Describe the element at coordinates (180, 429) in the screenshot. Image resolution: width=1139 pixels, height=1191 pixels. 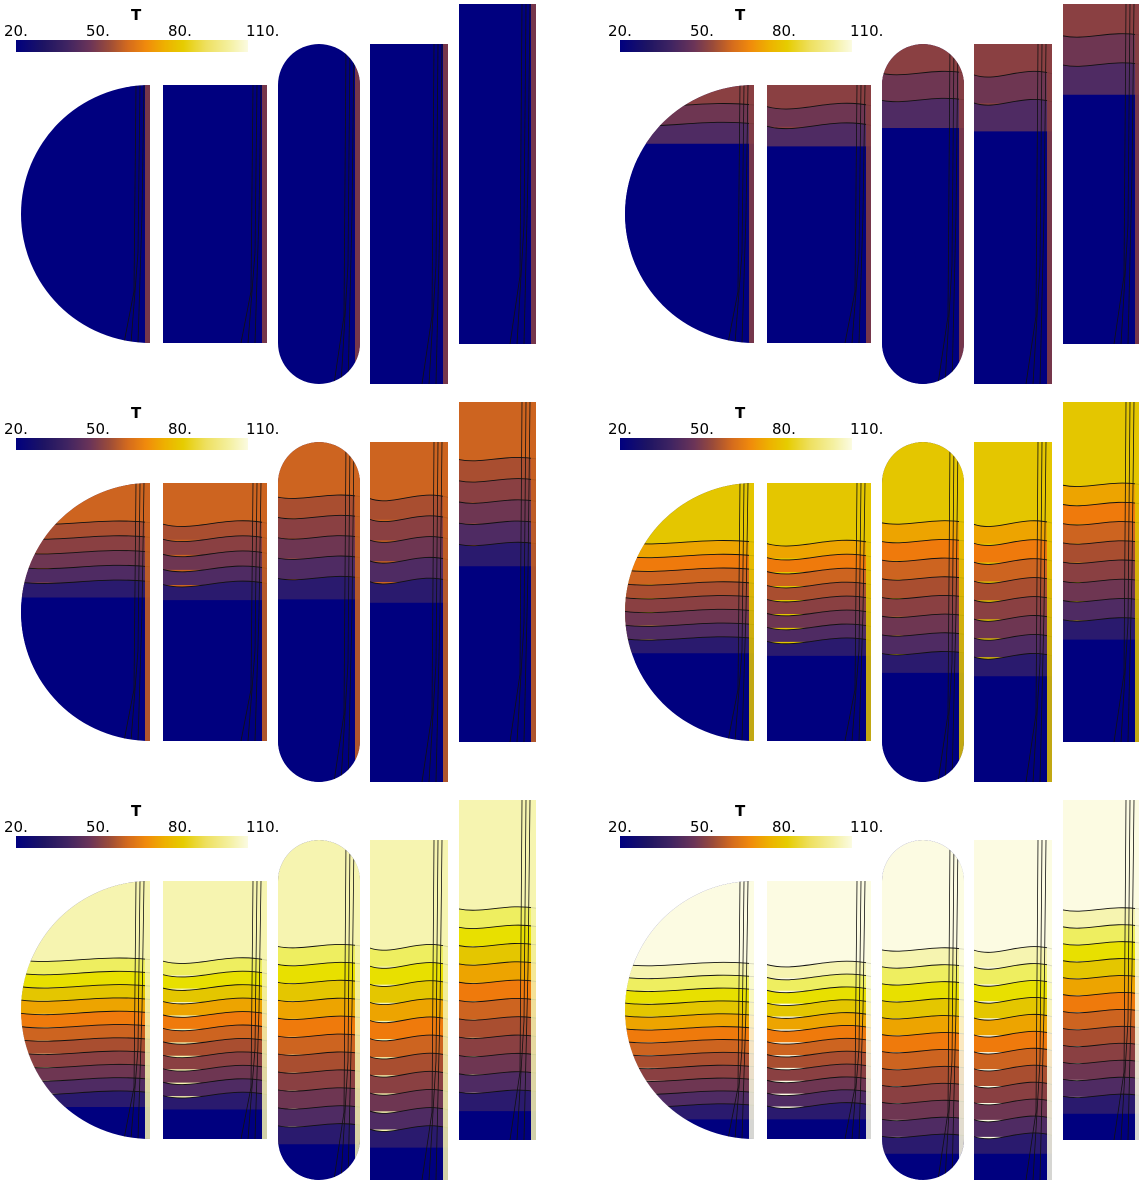
I see `colorbar-tick-label: 80.` at that location.